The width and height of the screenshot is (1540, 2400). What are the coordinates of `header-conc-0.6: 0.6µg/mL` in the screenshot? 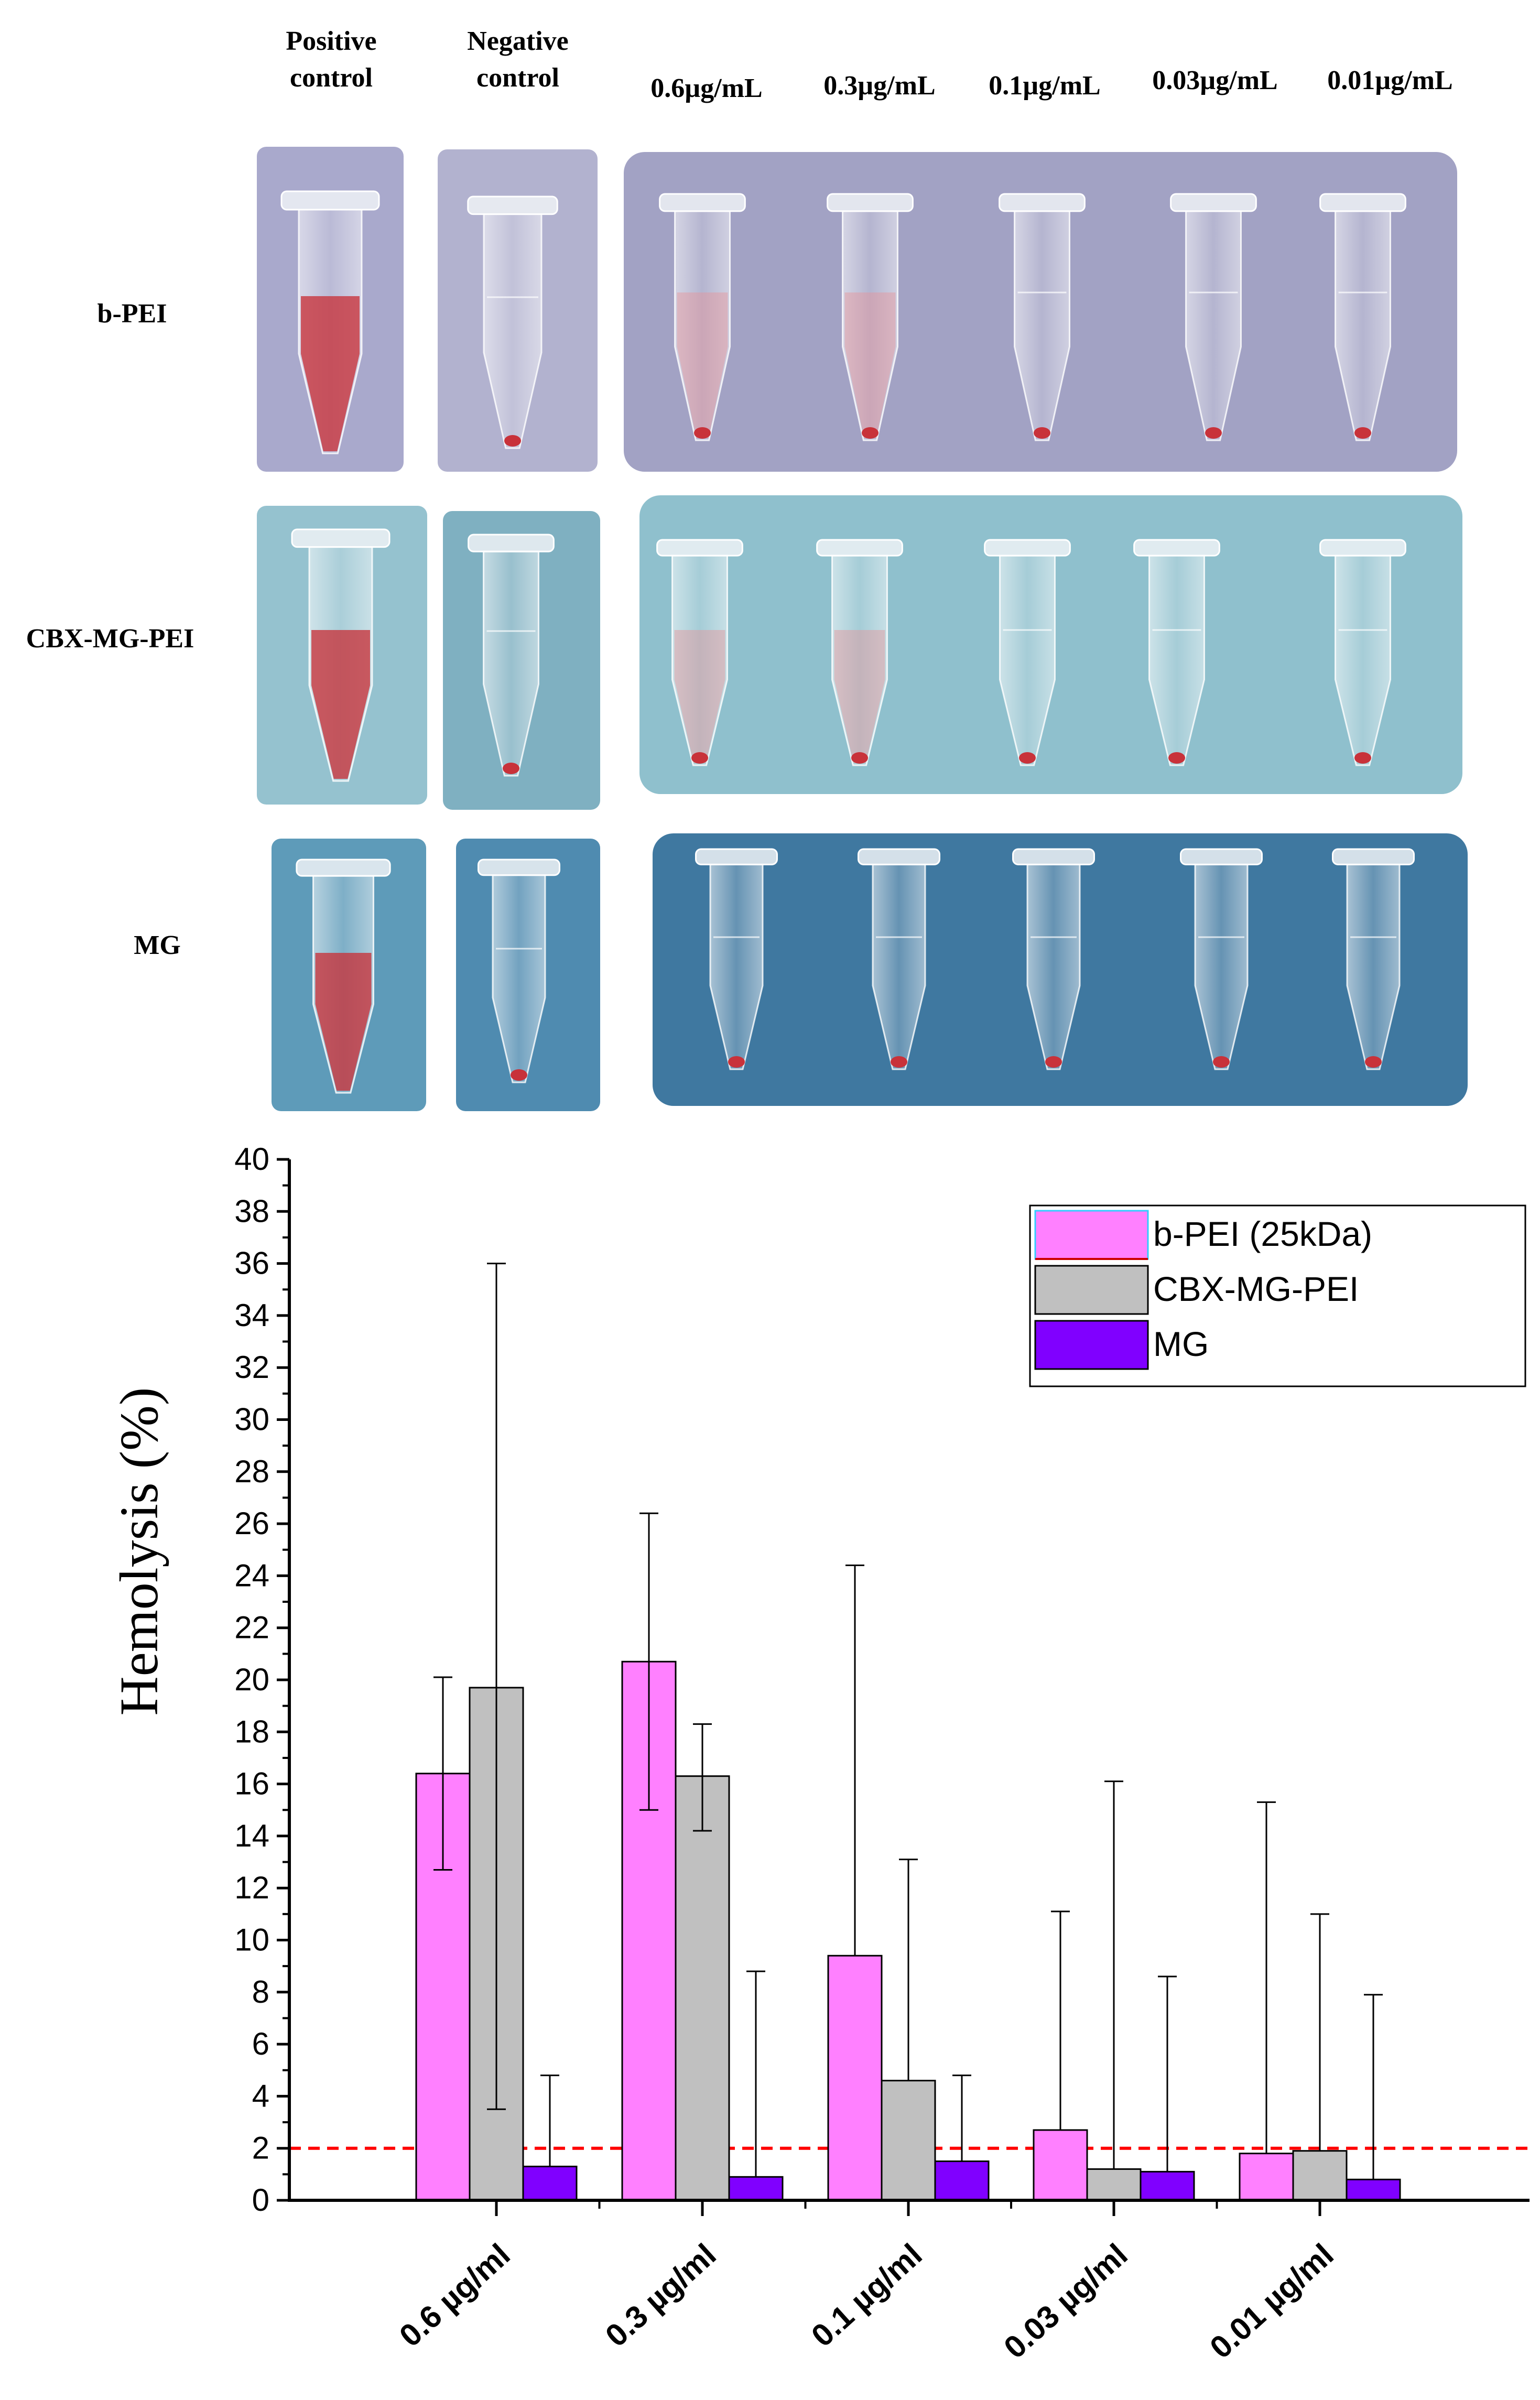 It's located at (706, 88).